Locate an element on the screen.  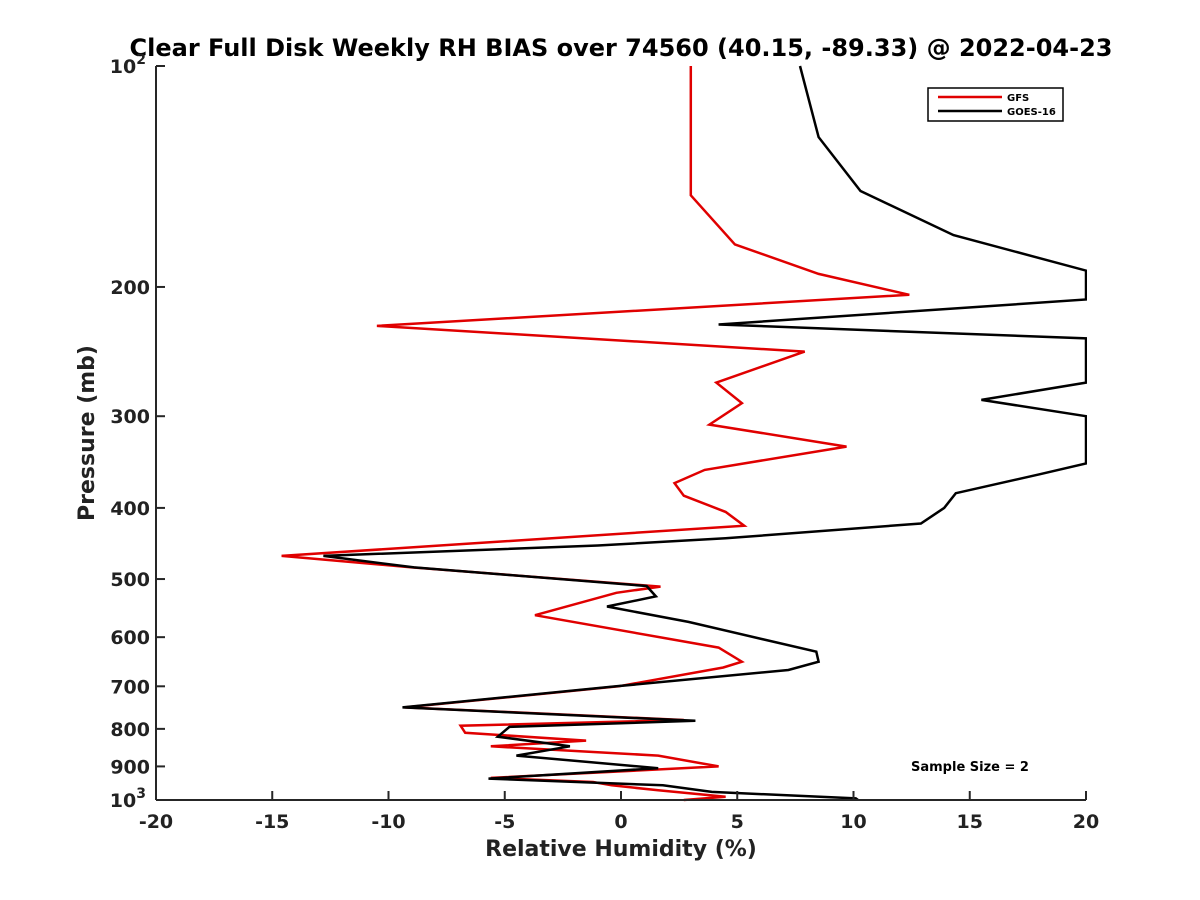
x-tick-label: -20 is located at coordinates (156, 822).